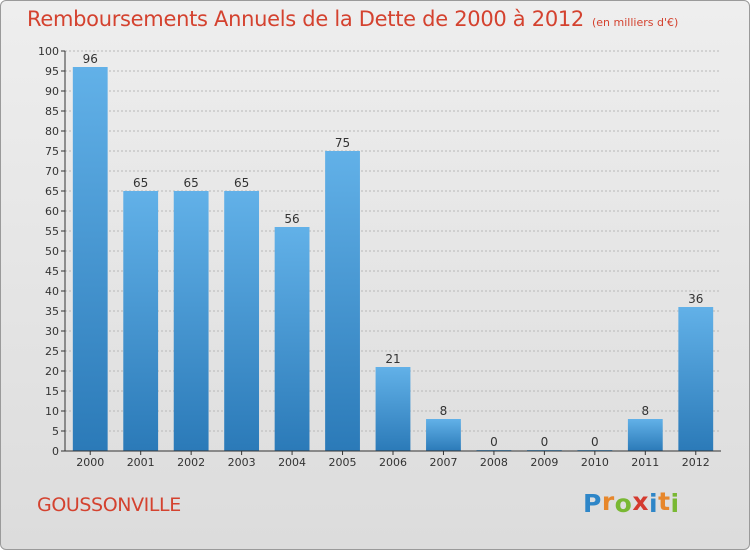 The height and width of the screenshot is (550, 750). I want to click on x-tick-label: 2008, so click(494, 462).